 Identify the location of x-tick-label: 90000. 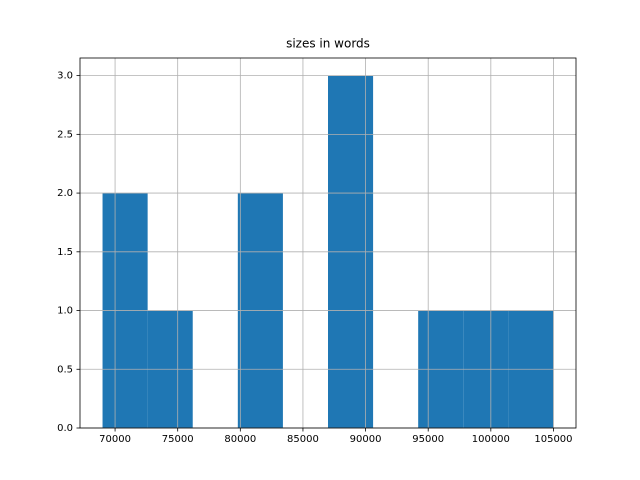
(366, 439).